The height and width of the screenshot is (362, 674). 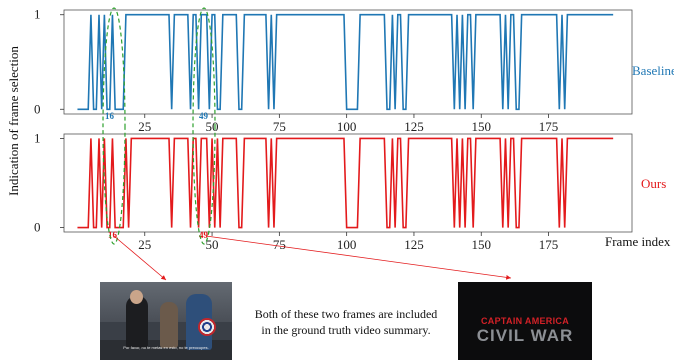 I want to click on baseline-callout-49: 49, so click(x=204, y=116).